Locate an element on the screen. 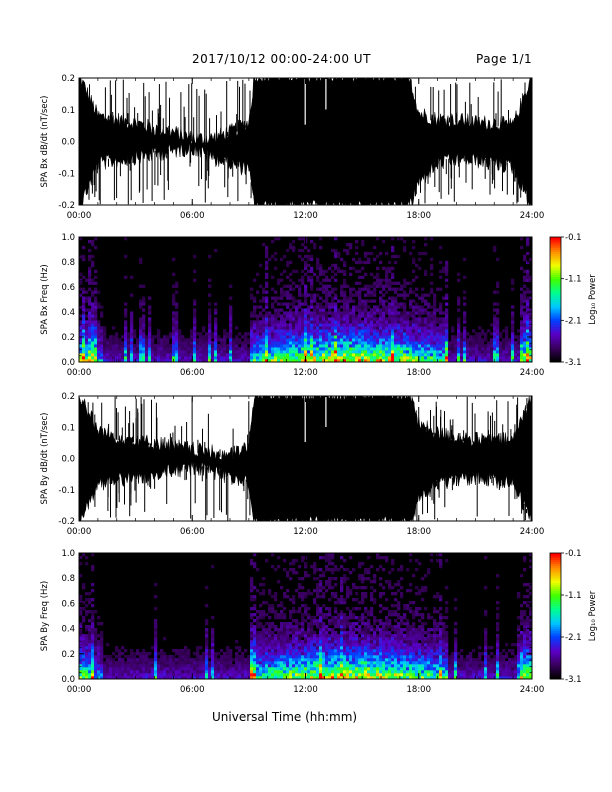 The width and height of the screenshot is (612, 792). figure-title: 2017/10/12 00:00-24:00 UT is located at coordinates (281, 59).